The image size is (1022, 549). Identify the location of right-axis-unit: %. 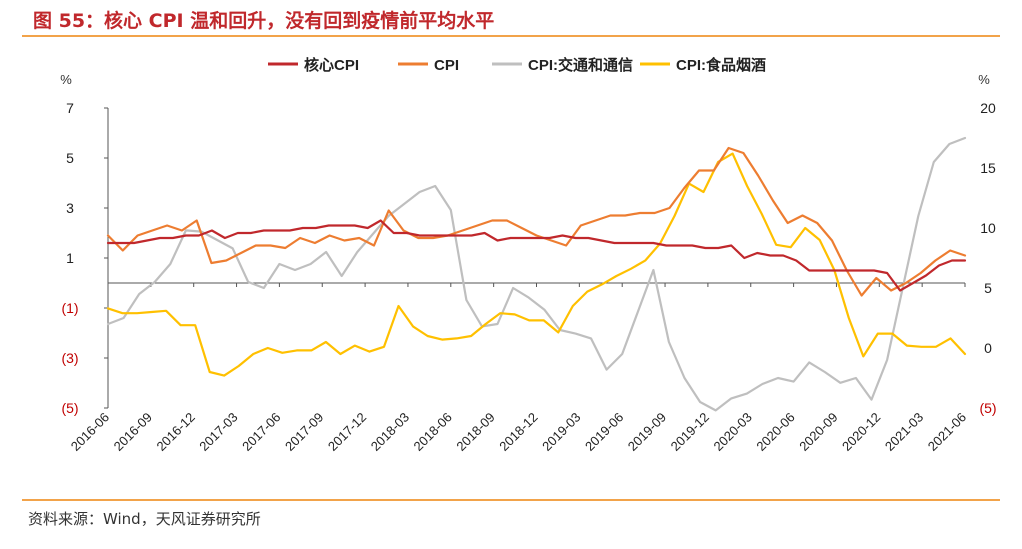
(984, 79).